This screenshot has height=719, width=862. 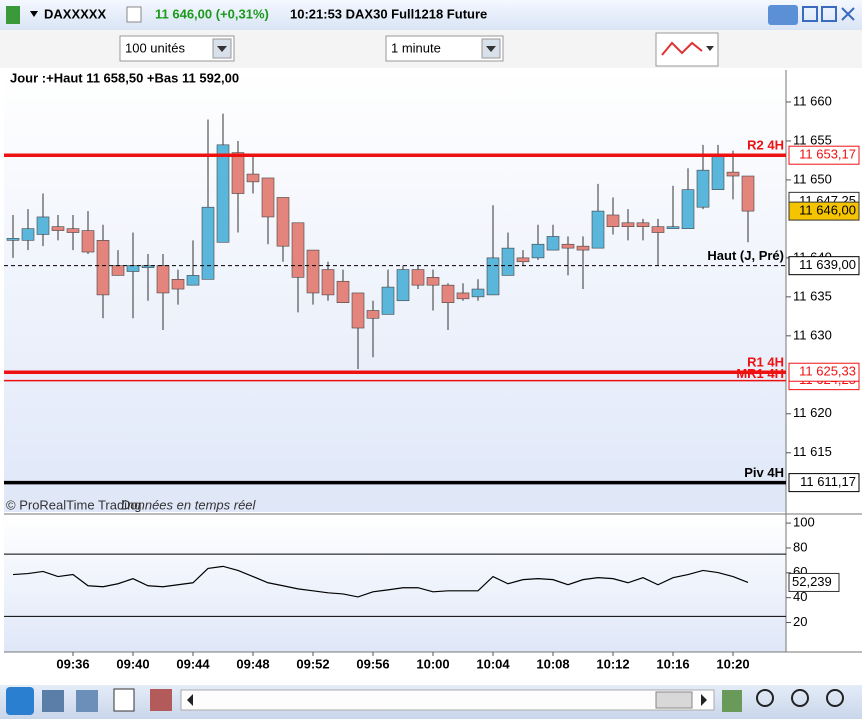 I want to click on x-tick-label: 09:40, so click(x=132, y=663).